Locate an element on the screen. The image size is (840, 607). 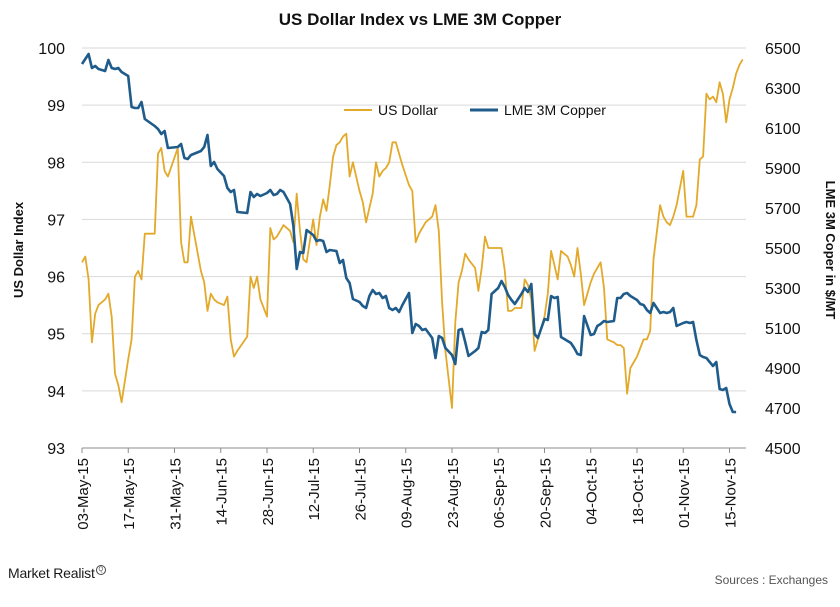
x-tick-label: 20-Sep-15 is located at coordinates (545, 493).